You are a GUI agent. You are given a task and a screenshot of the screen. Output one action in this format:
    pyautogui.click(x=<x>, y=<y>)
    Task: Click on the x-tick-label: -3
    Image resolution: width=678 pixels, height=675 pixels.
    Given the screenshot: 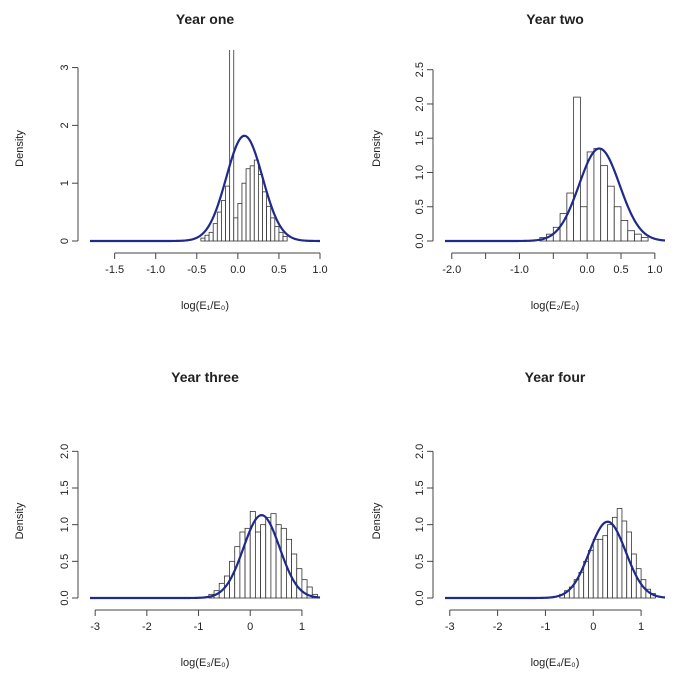 What is the action you would take?
    pyautogui.click(x=95, y=627)
    